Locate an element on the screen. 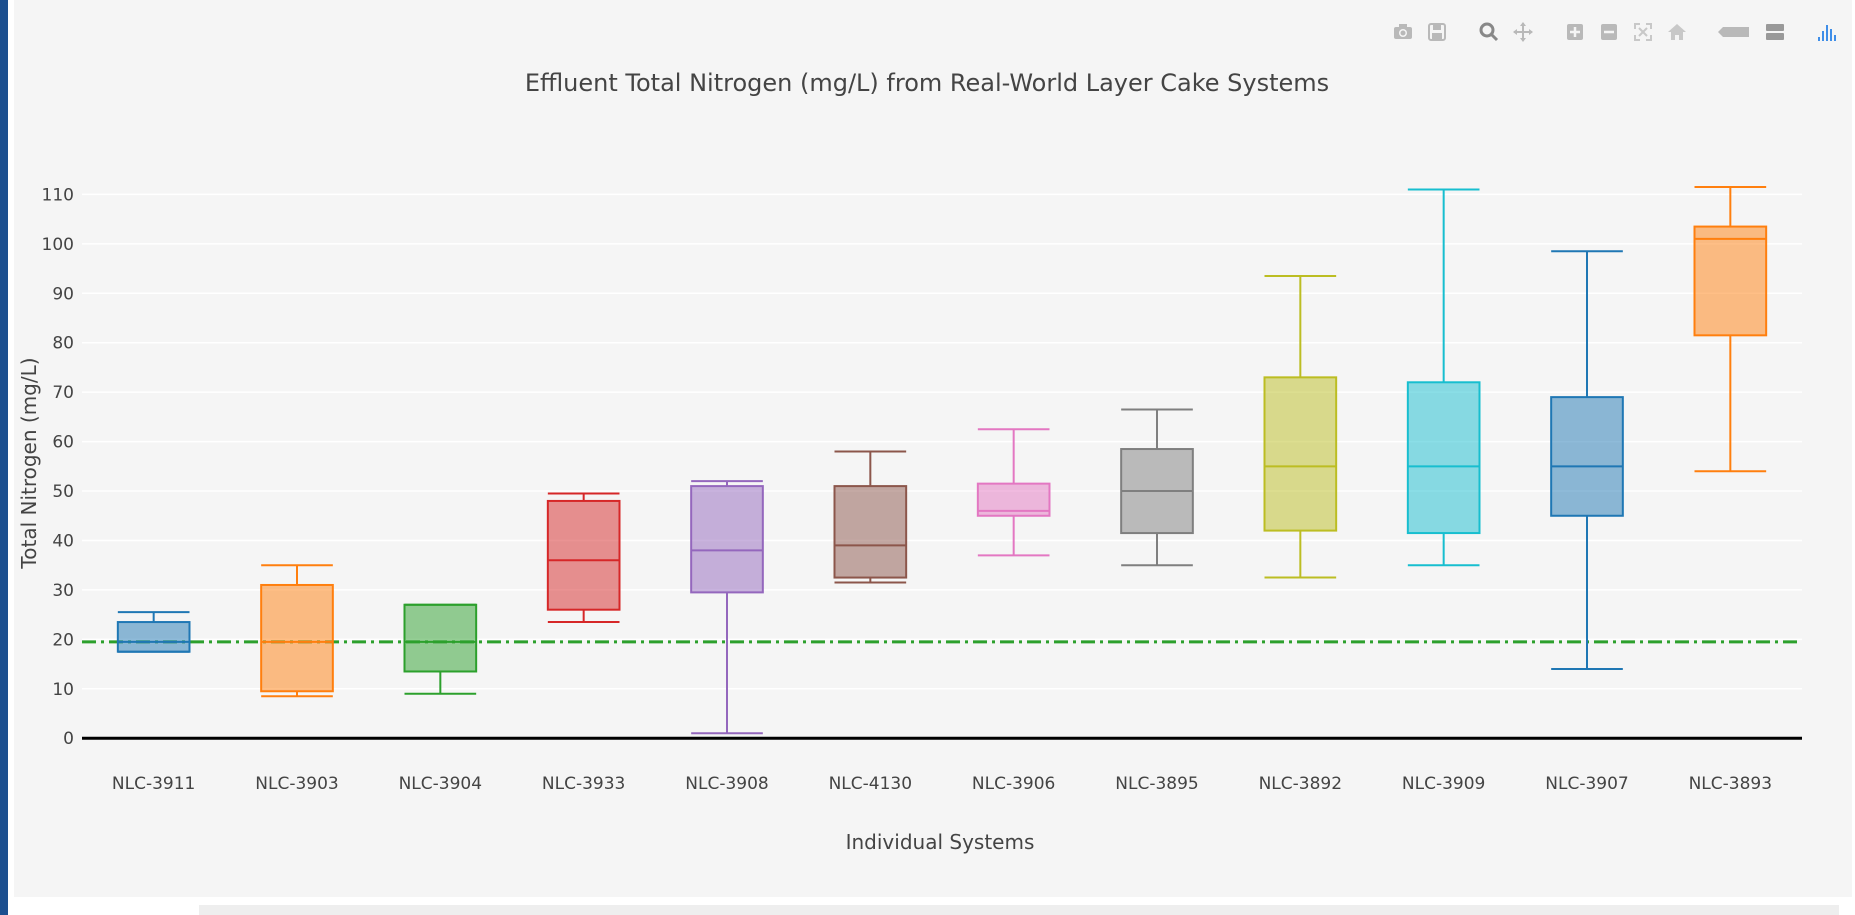 This screenshot has width=1855, height=915. zoom-in-button is located at coordinates (1575, 32).